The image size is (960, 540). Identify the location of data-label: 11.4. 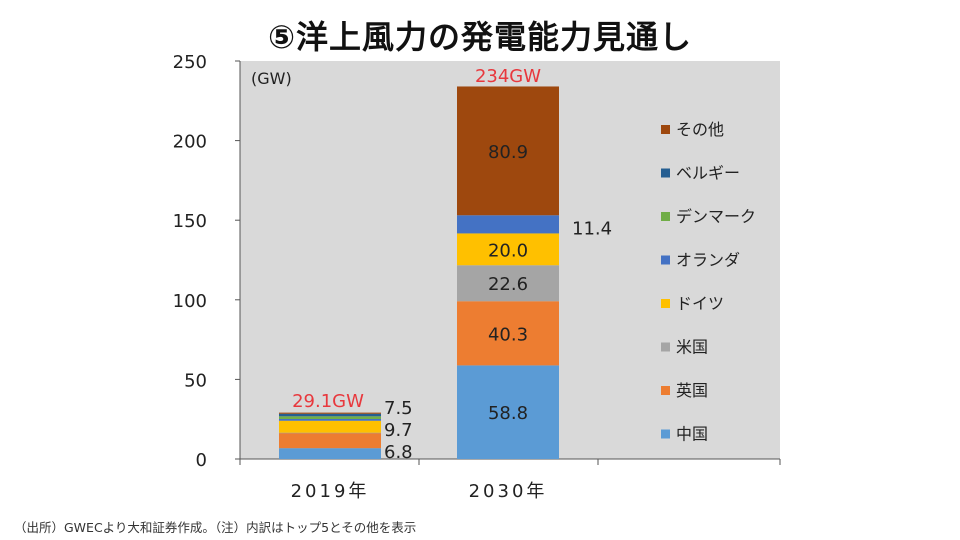
(592, 228).